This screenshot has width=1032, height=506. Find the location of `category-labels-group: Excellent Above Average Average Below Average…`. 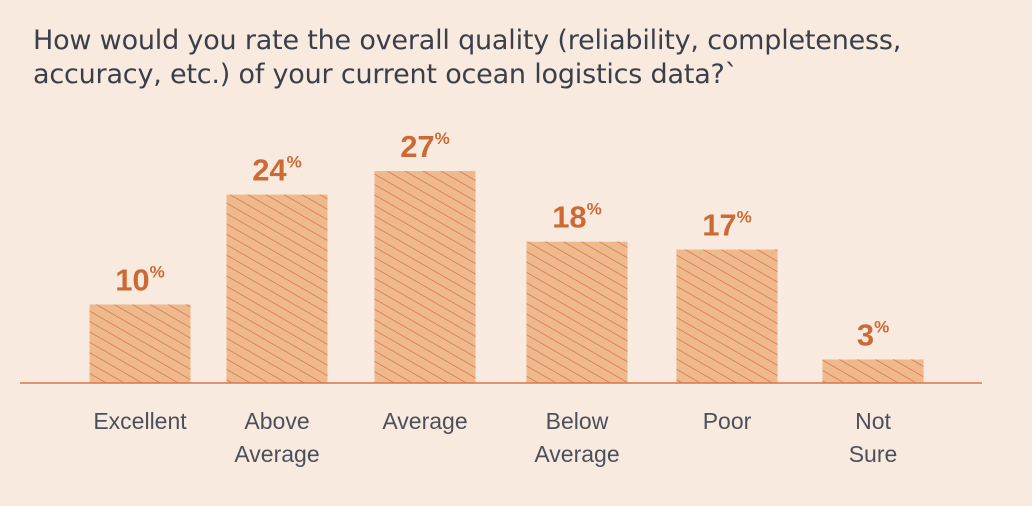

category-labels-group: Excellent Above Average Average Below Average… is located at coordinates (495, 437).